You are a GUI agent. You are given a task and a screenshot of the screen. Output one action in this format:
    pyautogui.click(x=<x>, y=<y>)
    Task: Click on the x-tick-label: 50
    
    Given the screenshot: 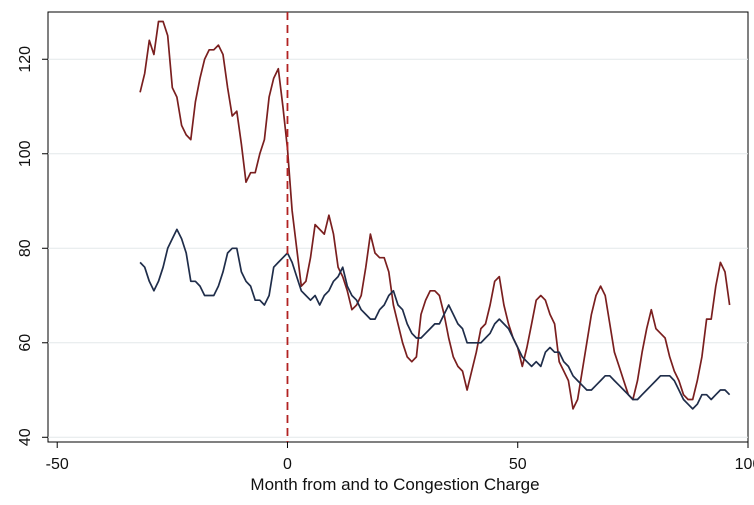 What is the action you would take?
    pyautogui.click(x=518, y=464)
    